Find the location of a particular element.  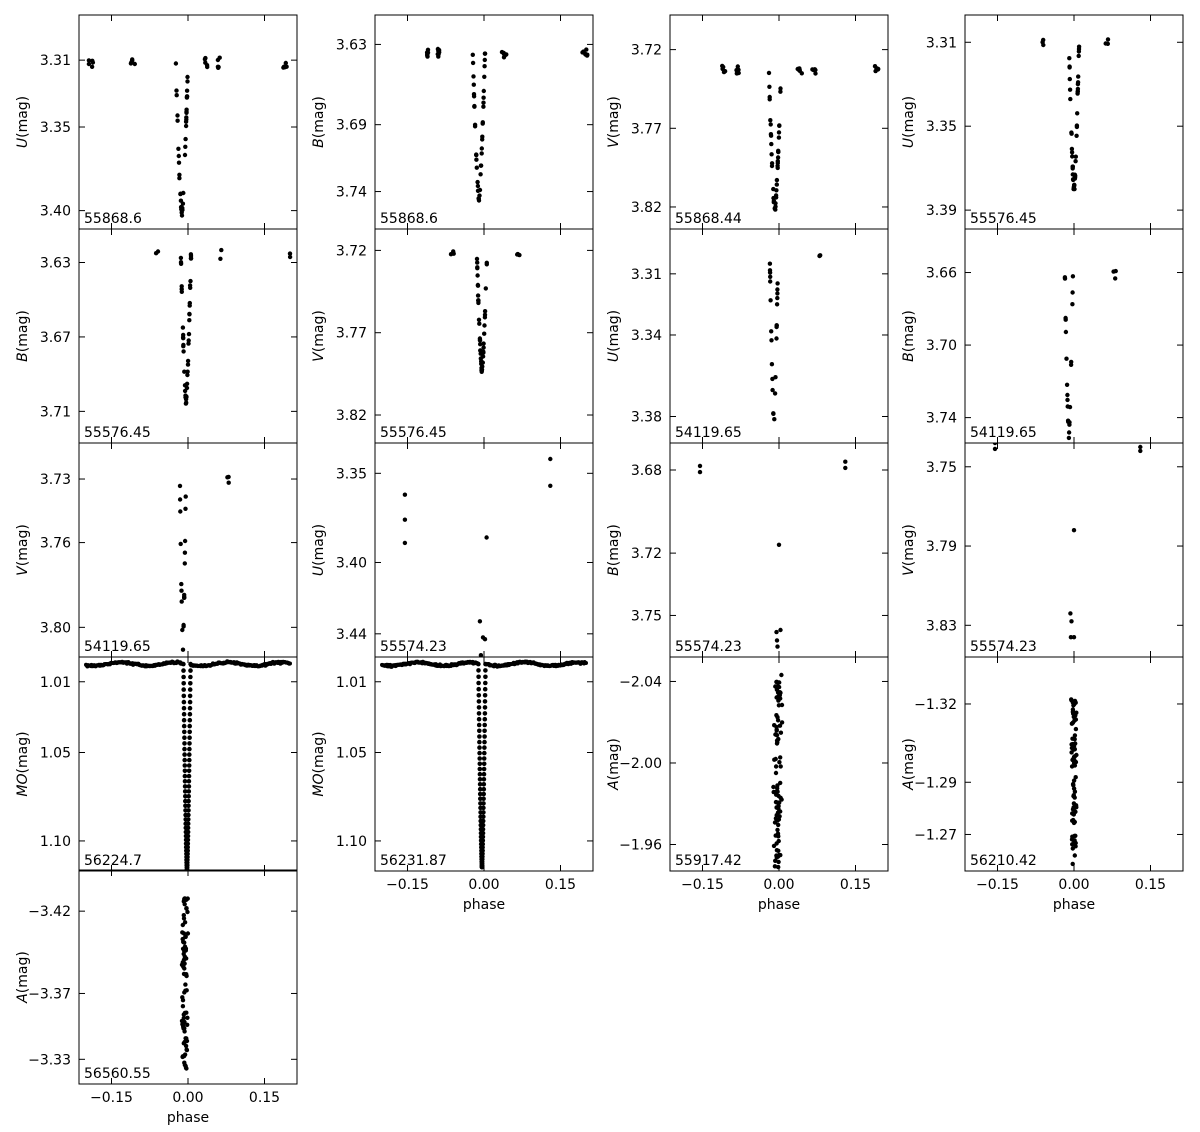

panel-epoch-label: 55917.42 is located at coordinates (708, 861).